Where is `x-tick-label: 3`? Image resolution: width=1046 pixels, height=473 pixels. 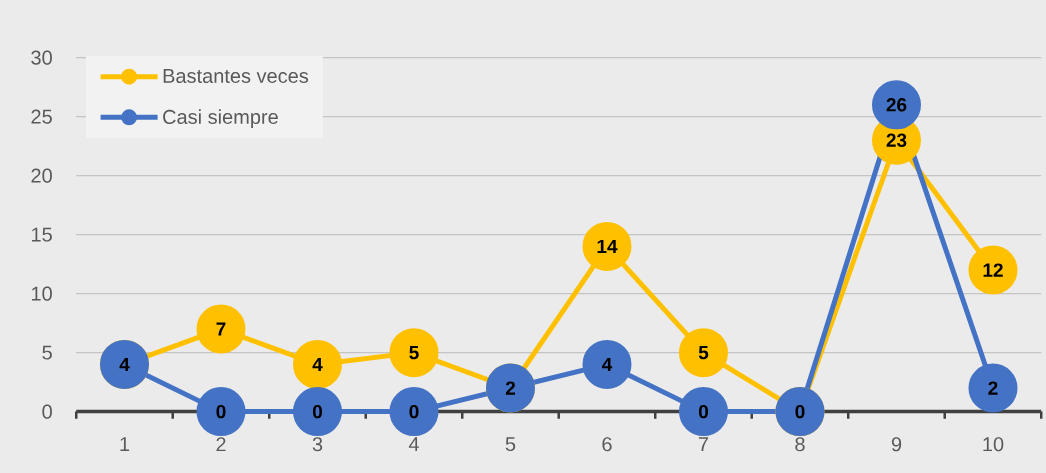
x-tick-label: 3 is located at coordinates (317, 444).